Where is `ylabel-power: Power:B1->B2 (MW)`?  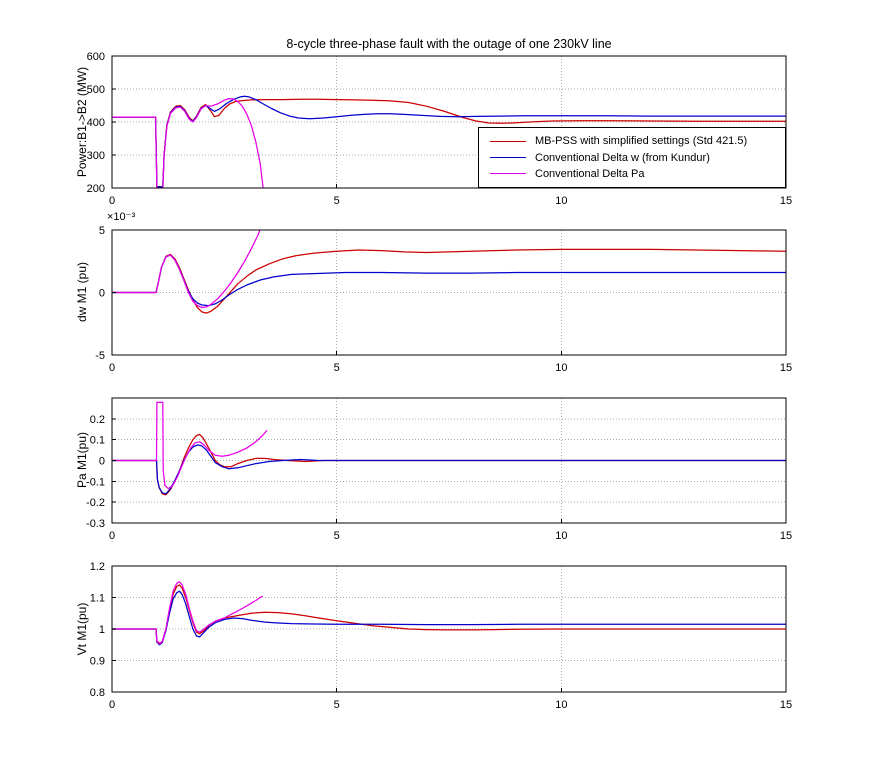
ylabel-power: Power:B1->B2 (MW) is located at coordinates (82, 122).